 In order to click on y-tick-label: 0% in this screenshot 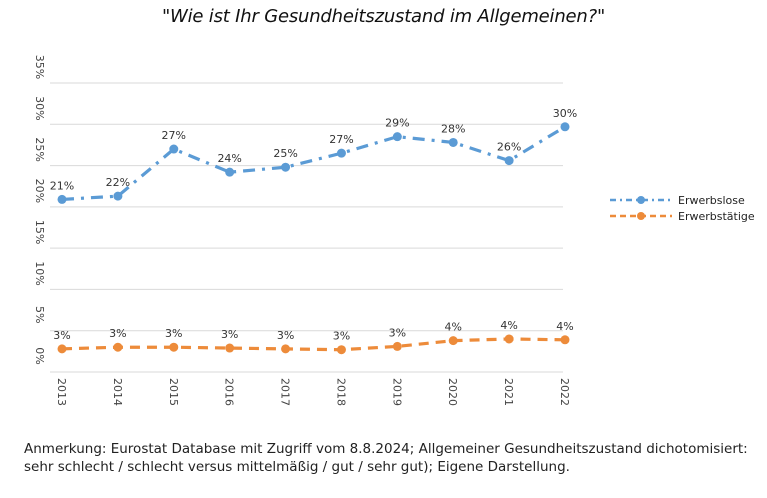, I will do `click(39, 355)`.